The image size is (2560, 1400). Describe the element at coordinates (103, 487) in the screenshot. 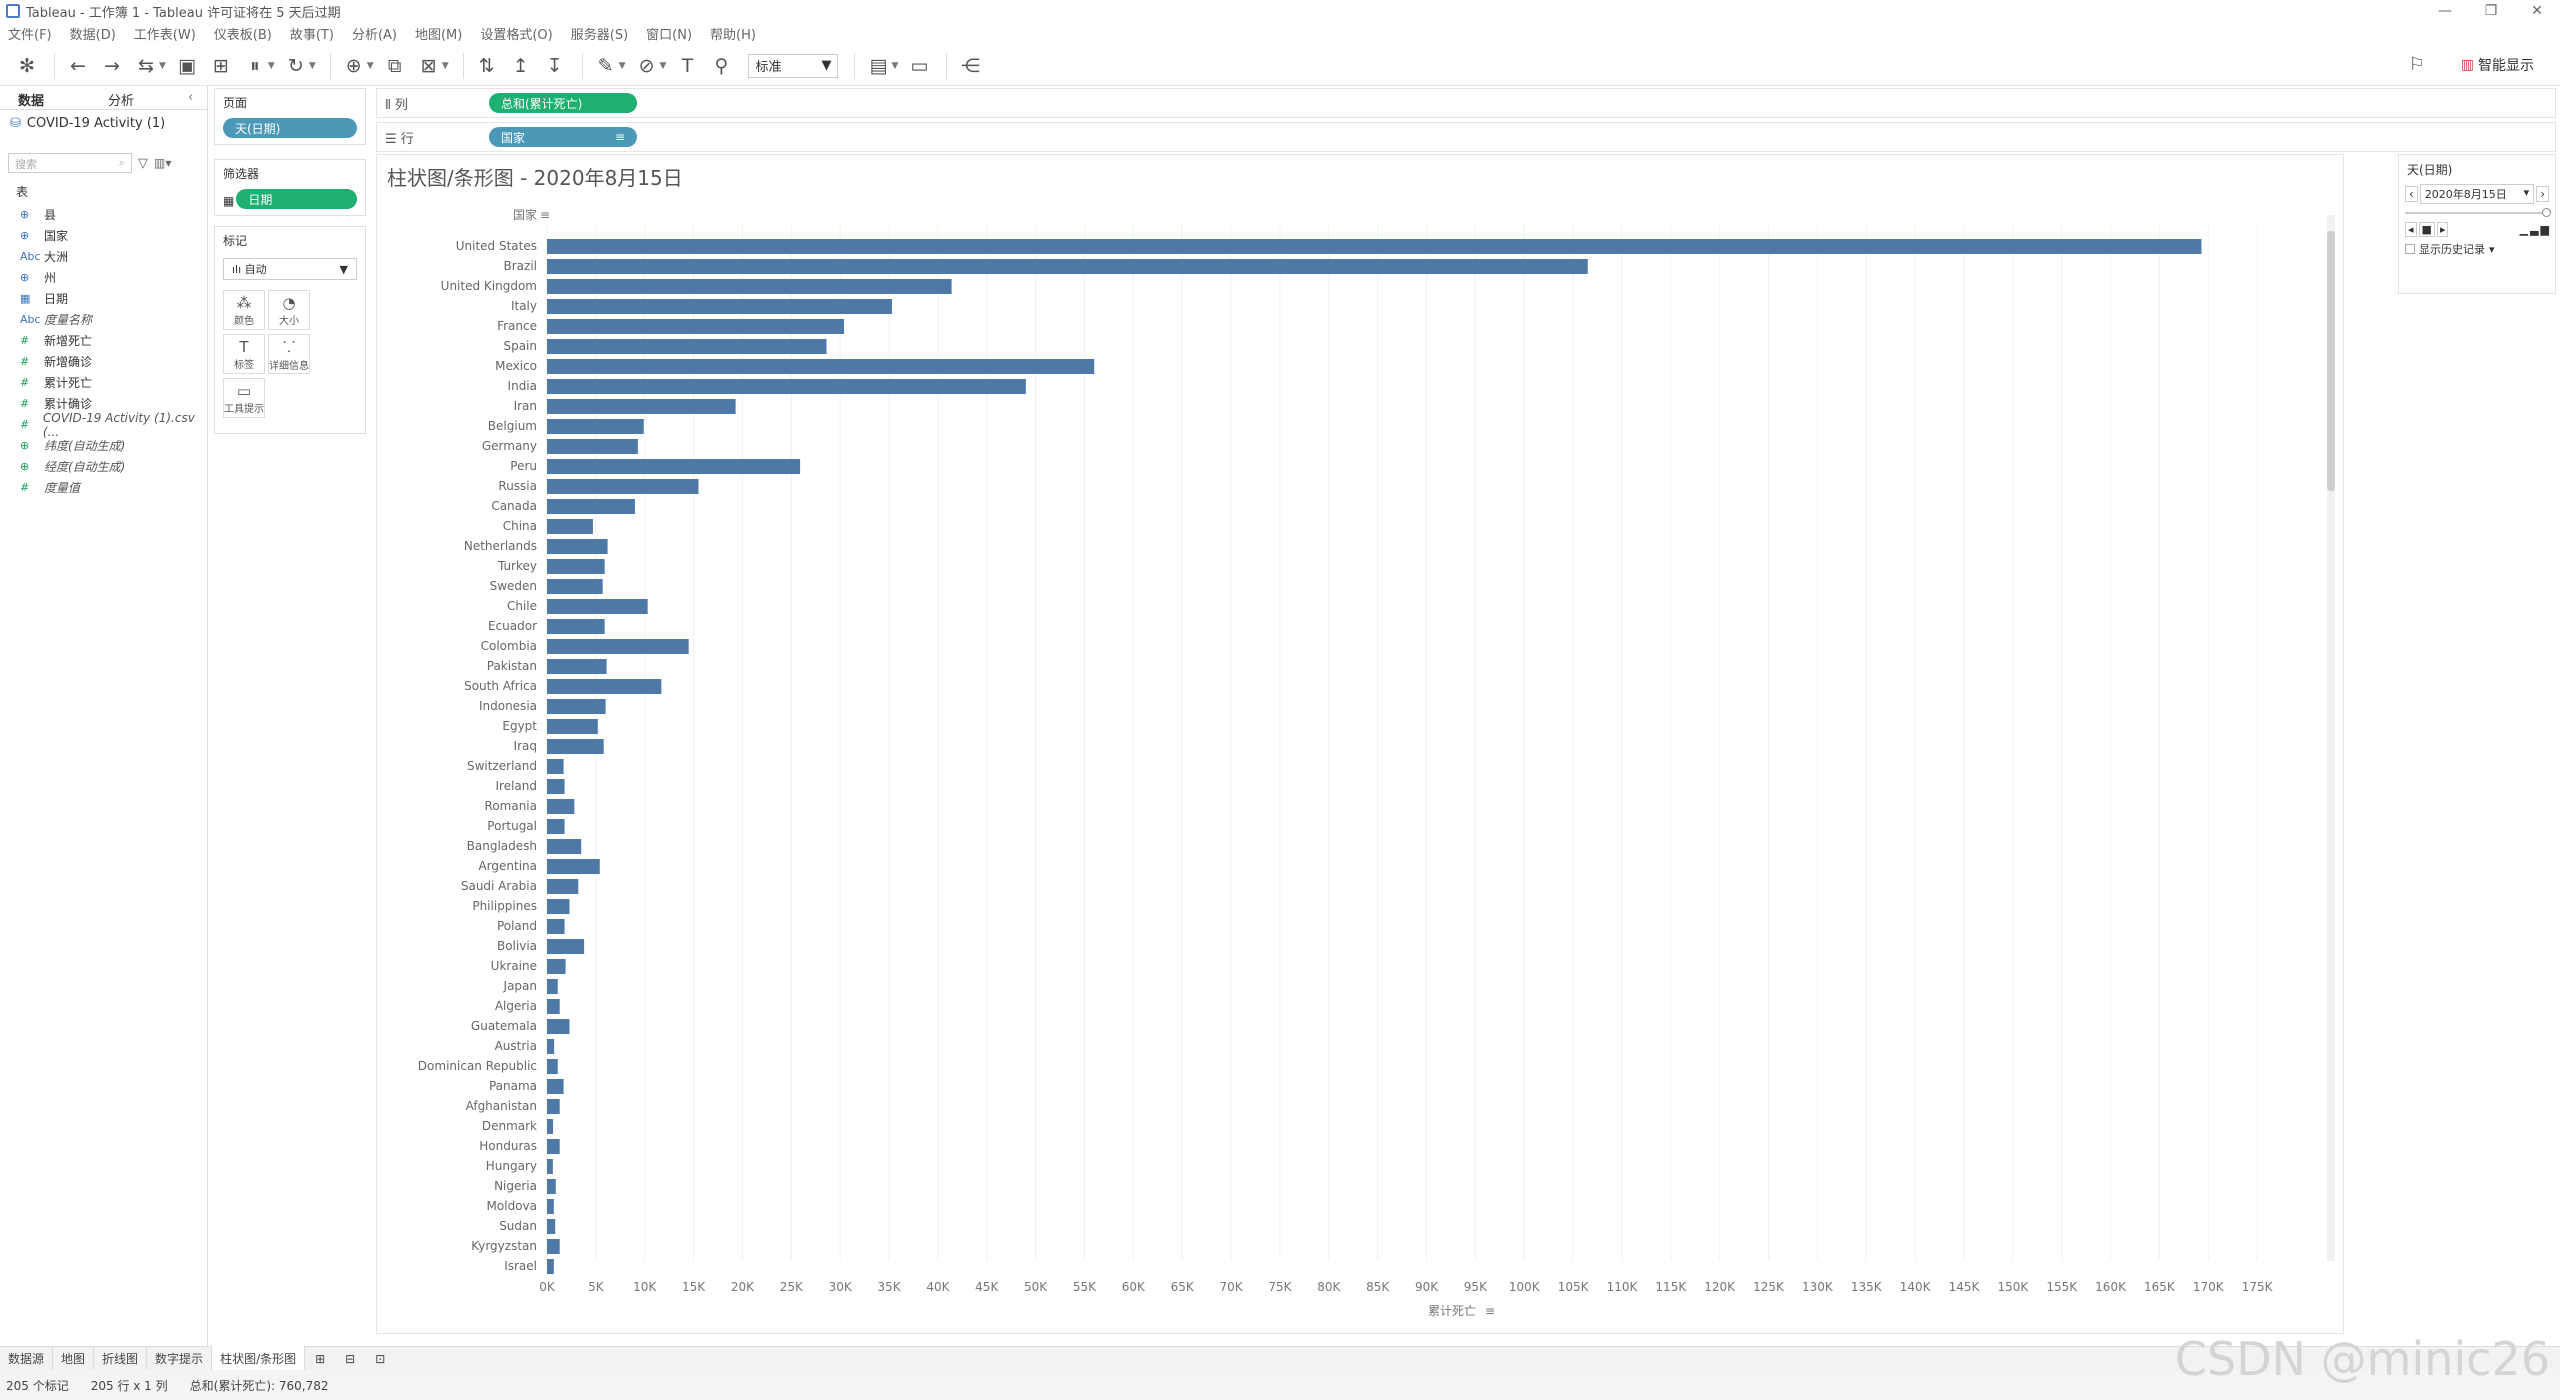

I see `field-item: # 度量值` at that location.